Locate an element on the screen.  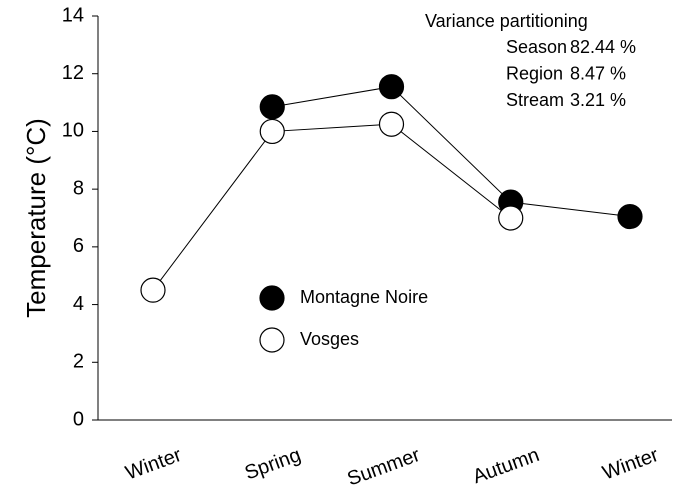
annotation-value: 82.44 % is located at coordinates (603, 47).